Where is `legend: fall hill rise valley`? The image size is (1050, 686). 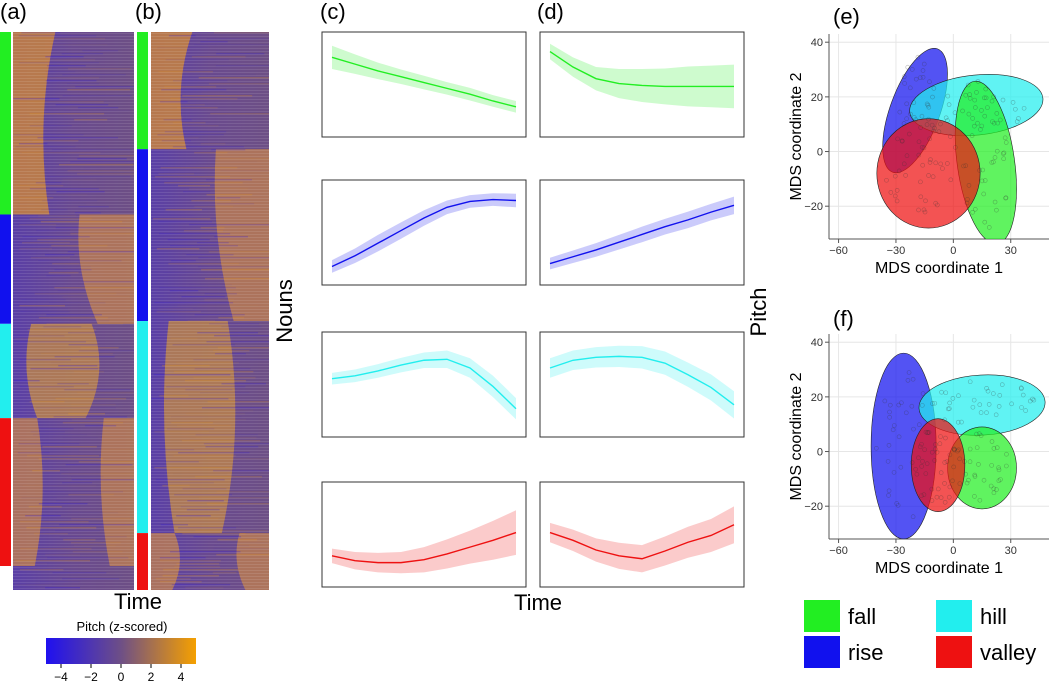 legend: fall hill rise valley is located at coordinates (920, 634).